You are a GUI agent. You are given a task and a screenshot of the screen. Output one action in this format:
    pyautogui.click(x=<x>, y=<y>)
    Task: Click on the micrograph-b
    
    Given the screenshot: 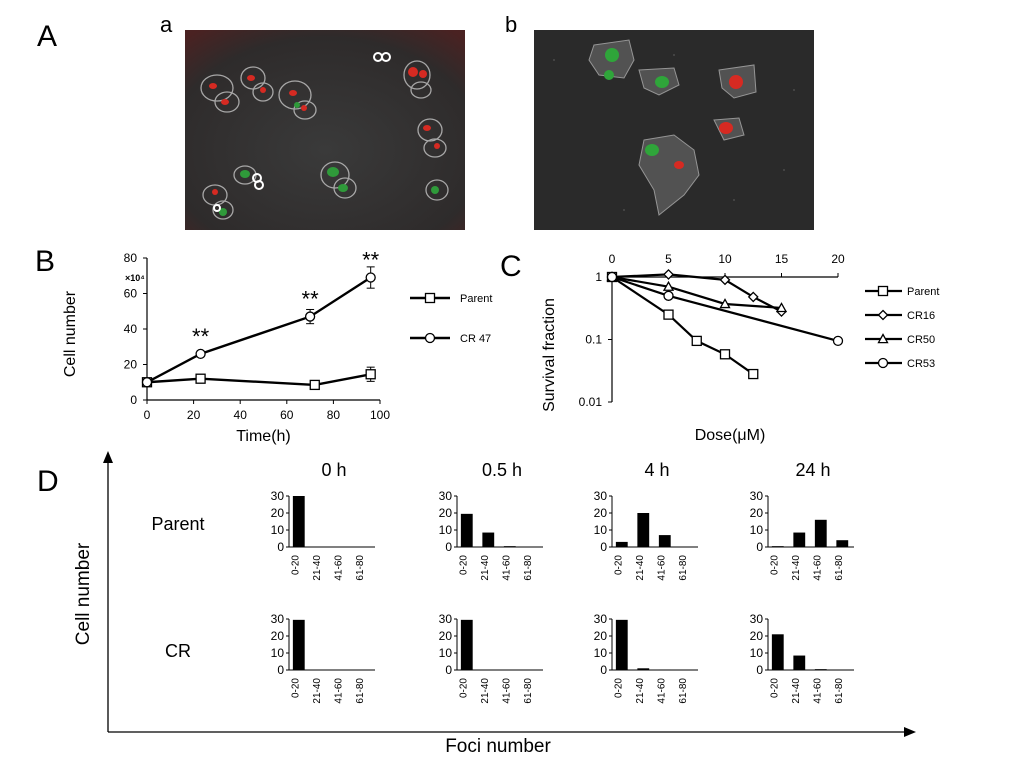 What is the action you would take?
    pyautogui.click(x=674, y=130)
    